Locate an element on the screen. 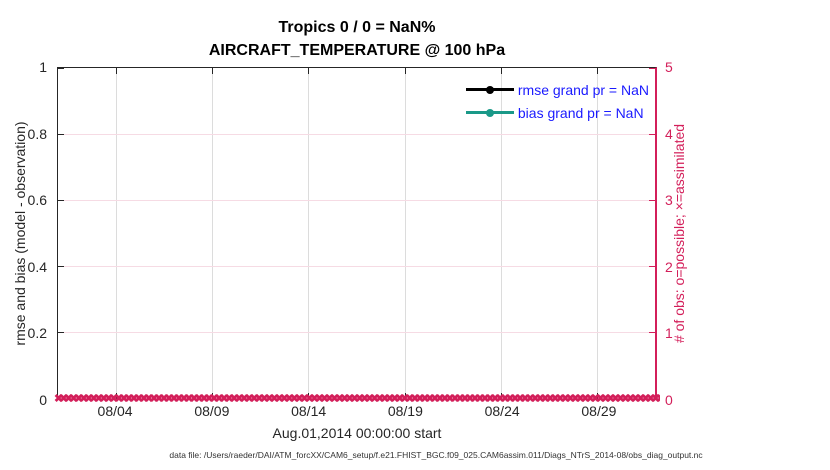  y-axis-left-tick-labels: 0 0.2 0.4 0.6 0.8 1 is located at coordinates (26, 233).